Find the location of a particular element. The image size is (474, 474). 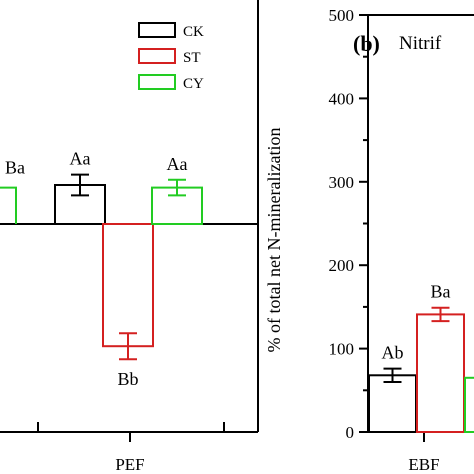

bar-ck is located at coordinates (392, 403).